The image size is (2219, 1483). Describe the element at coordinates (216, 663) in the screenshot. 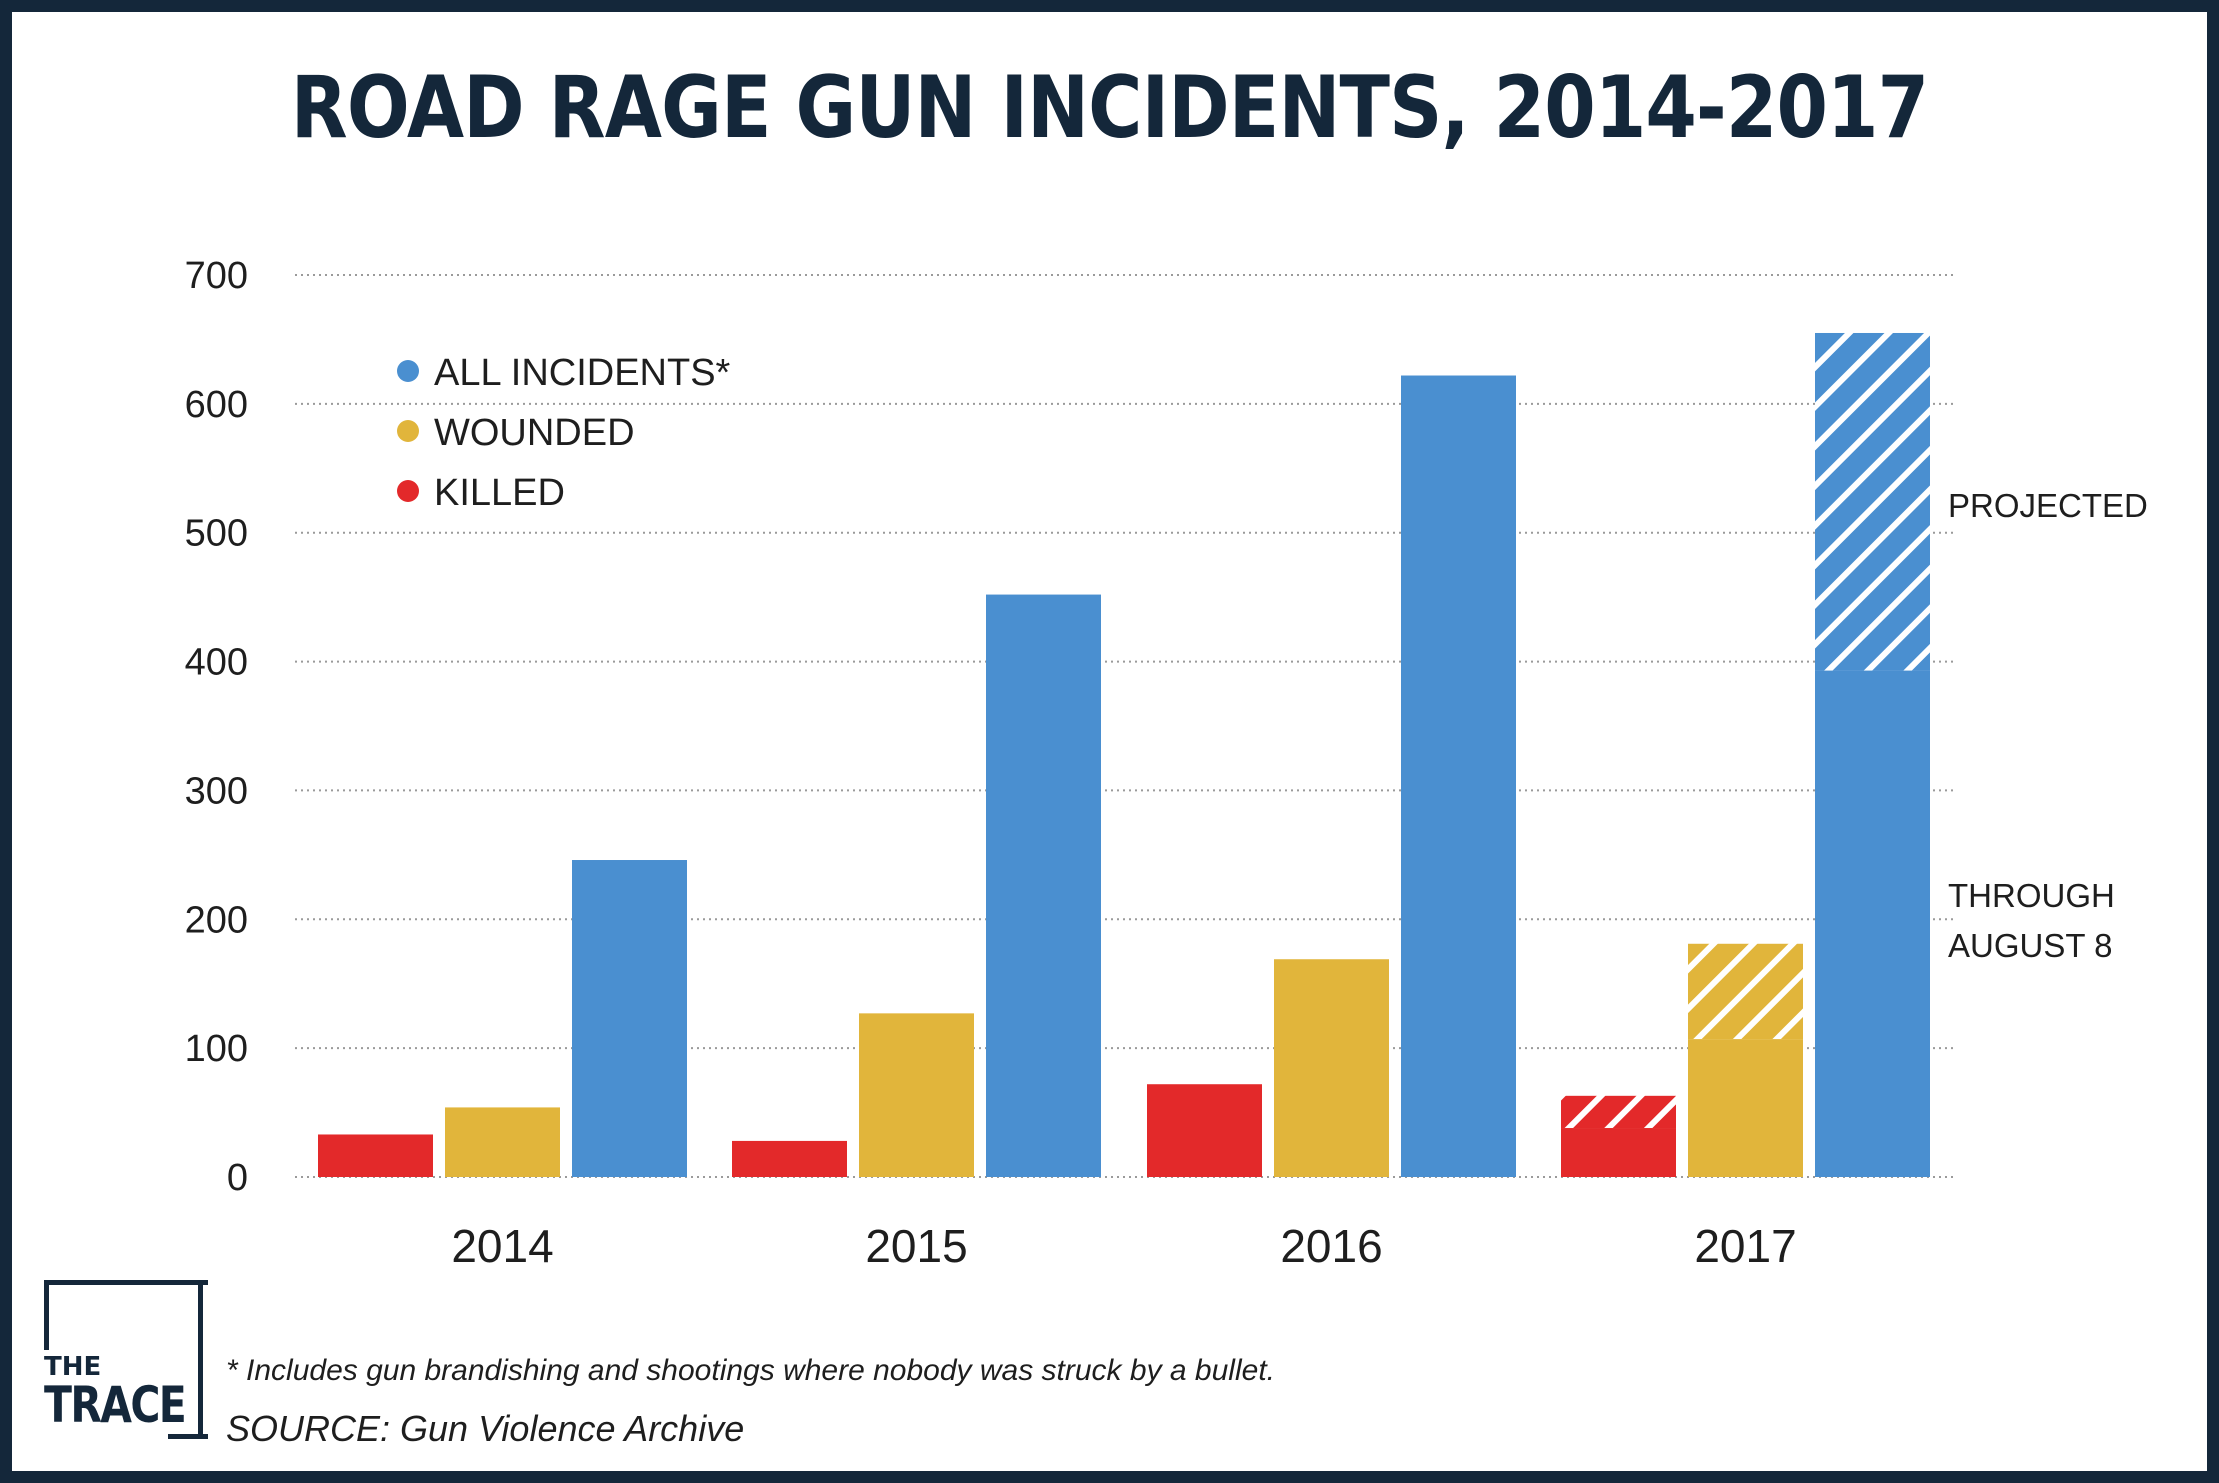

I see `y-tick-label: 400` at that location.